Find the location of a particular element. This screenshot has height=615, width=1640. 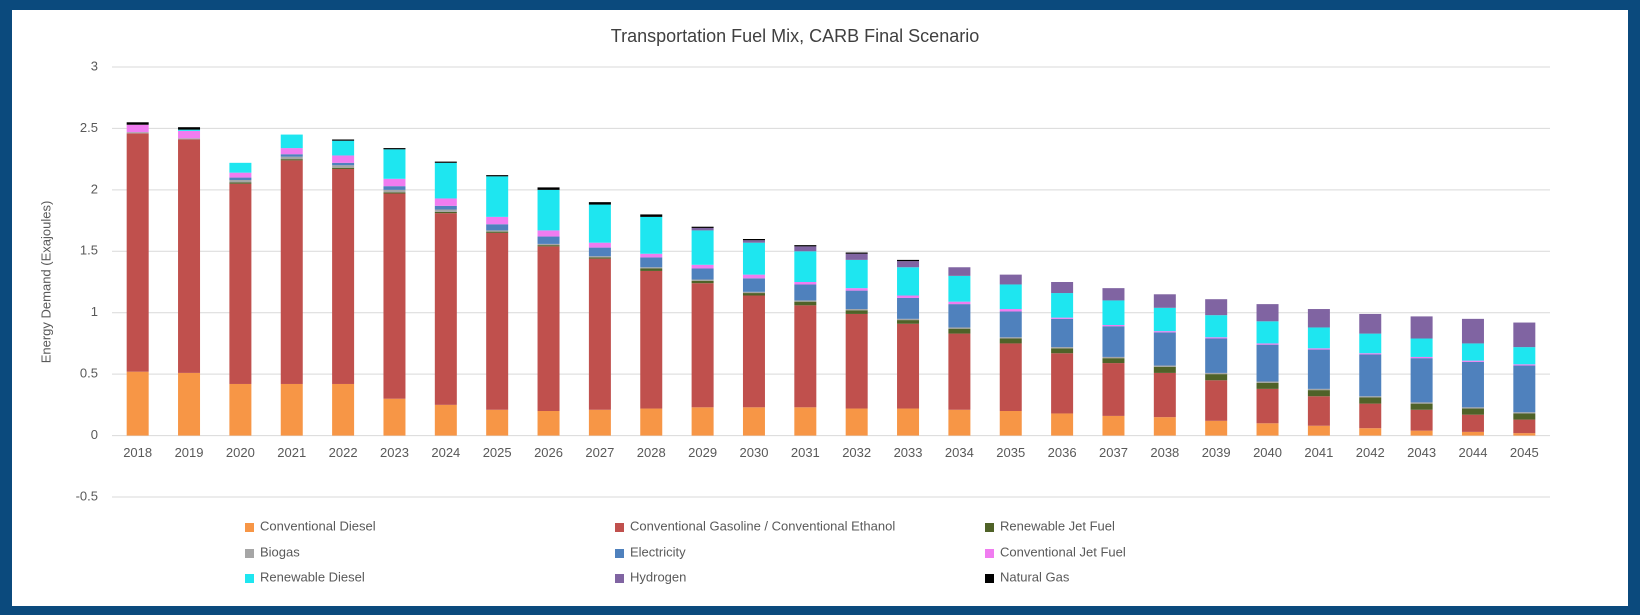

legend-label: Renewable Jet Fuel is located at coordinates (1057, 525).